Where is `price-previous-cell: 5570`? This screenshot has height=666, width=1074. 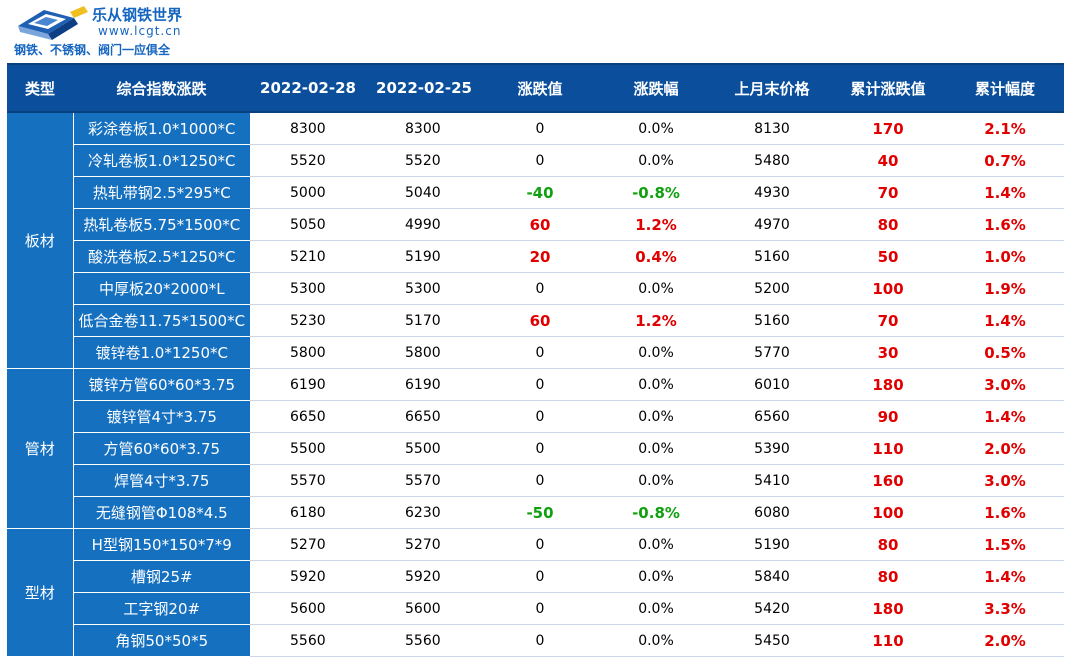
price-previous-cell: 5570 is located at coordinates (424, 480).